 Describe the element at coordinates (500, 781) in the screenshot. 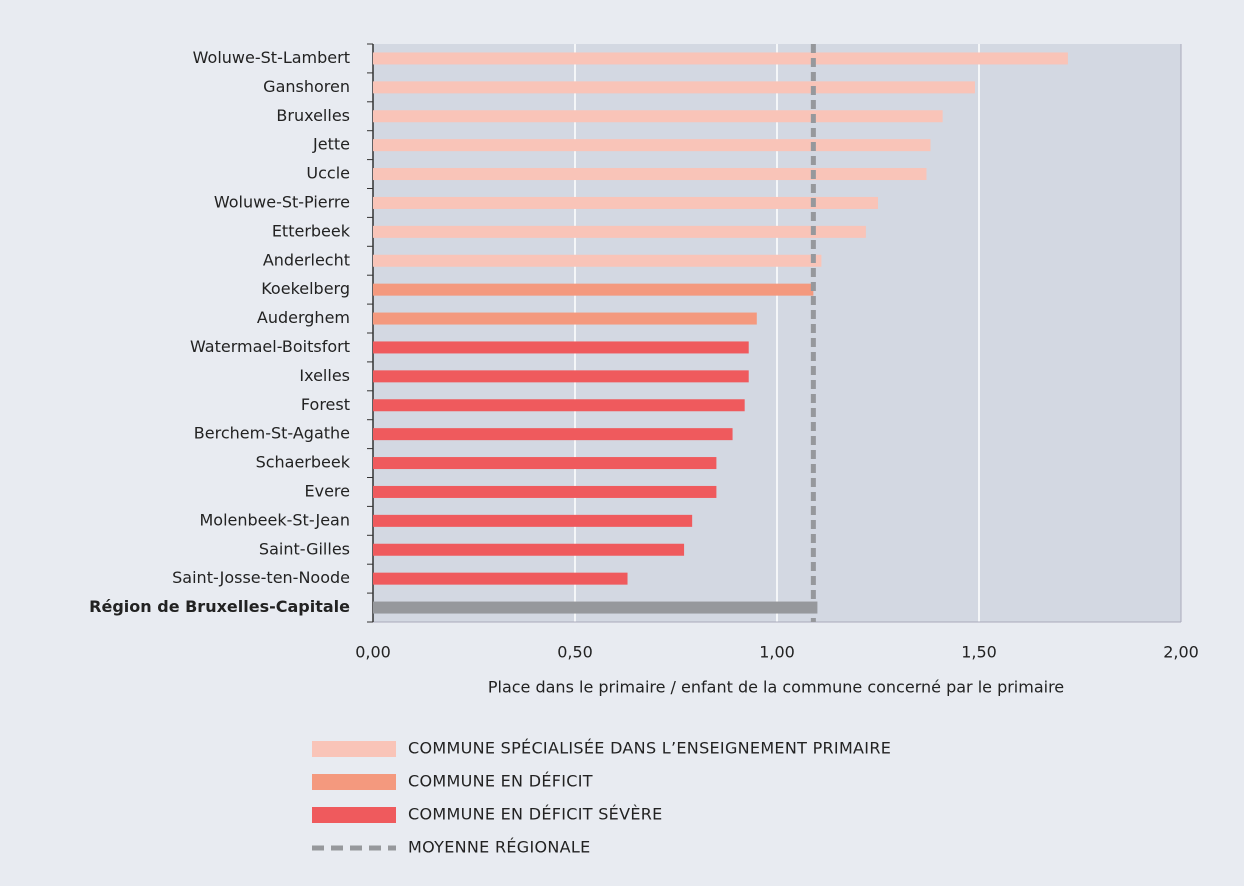

I see `legend-label: COMMUNE EN DÉFICIT` at that location.